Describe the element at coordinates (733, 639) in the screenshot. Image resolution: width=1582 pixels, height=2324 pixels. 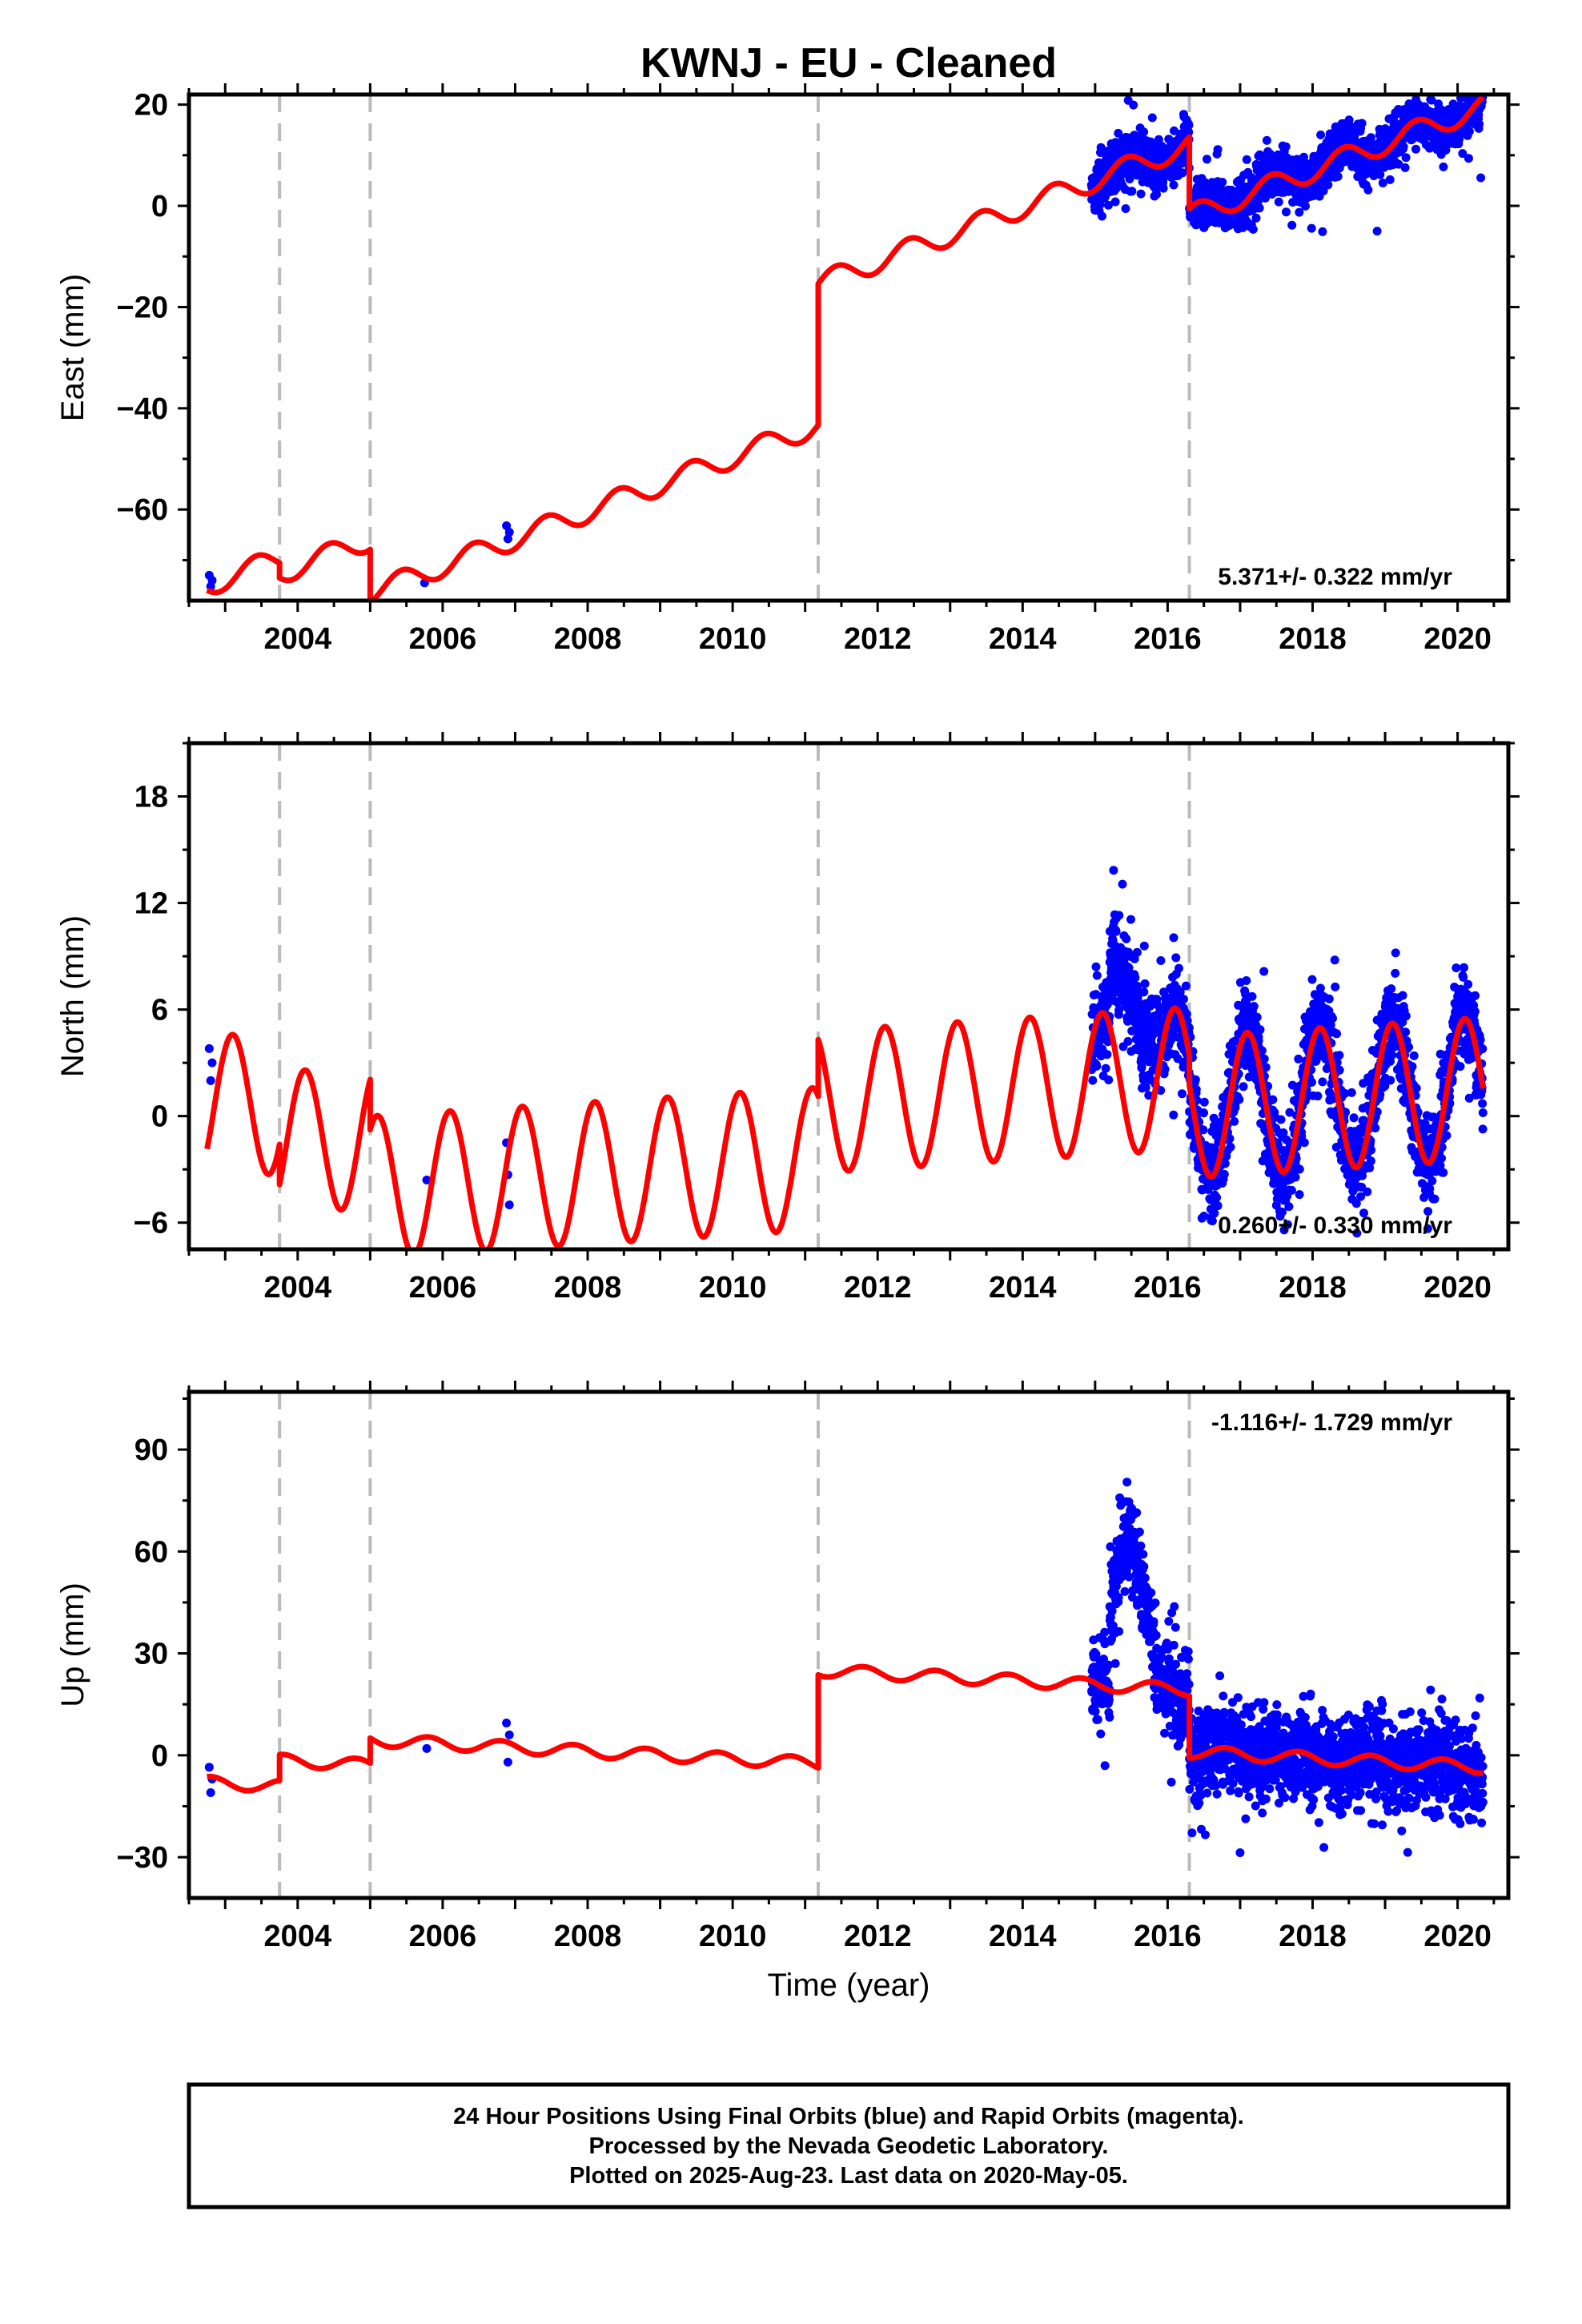
I see `x-tick-label: 2010` at that location.